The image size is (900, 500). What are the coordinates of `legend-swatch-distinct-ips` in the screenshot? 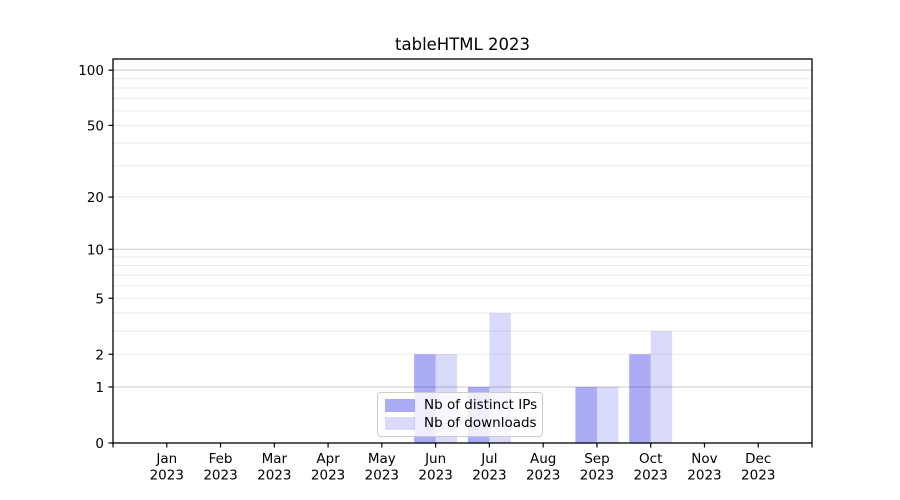 It's located at (400, 406).